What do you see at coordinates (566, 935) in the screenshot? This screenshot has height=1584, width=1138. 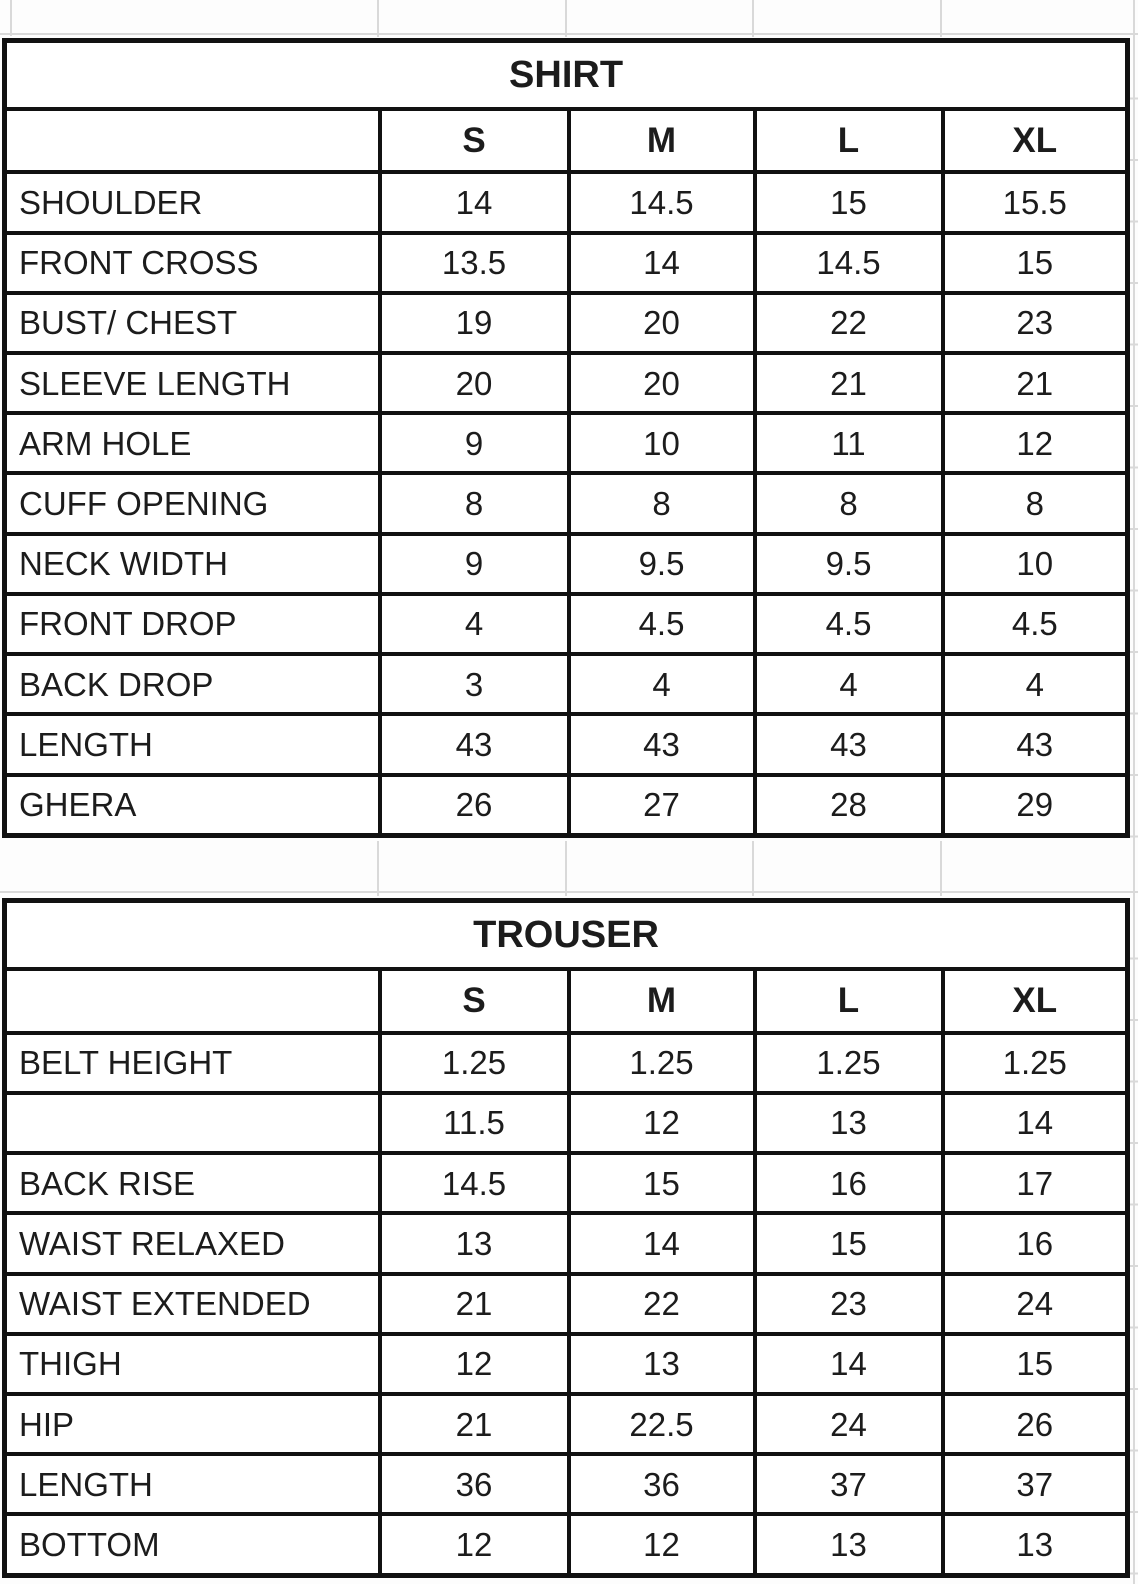 I see `trouser-table-title: TROUSER` at bounding box center [566, 935].